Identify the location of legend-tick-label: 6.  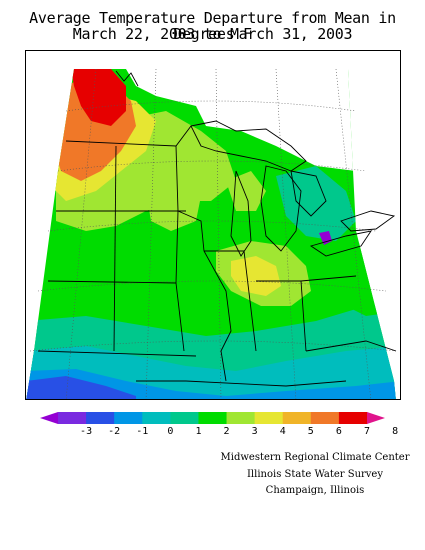
(338, 431).